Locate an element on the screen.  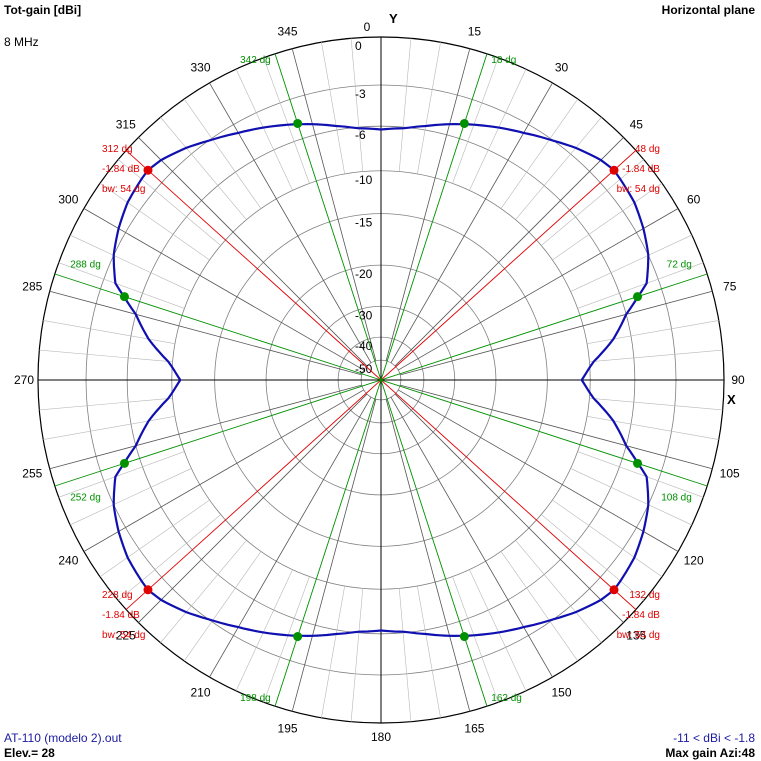
green-marker-label: 342 dg is located at coordinates (255, 60).